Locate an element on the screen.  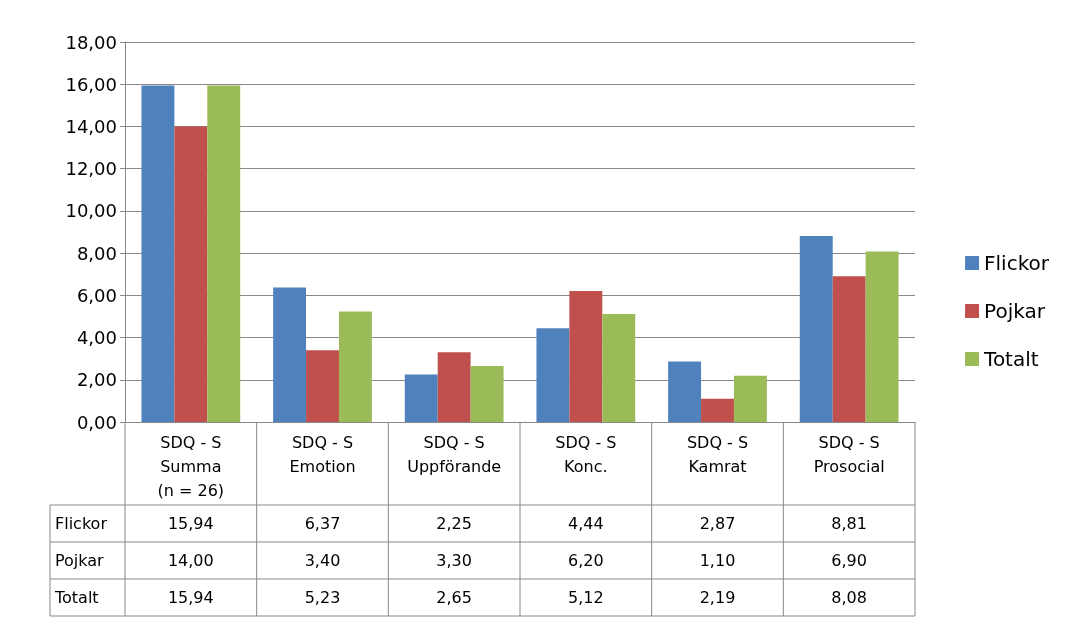
x-tick-label: SDQ - S Kamrat is located at coordinates (717, 454).